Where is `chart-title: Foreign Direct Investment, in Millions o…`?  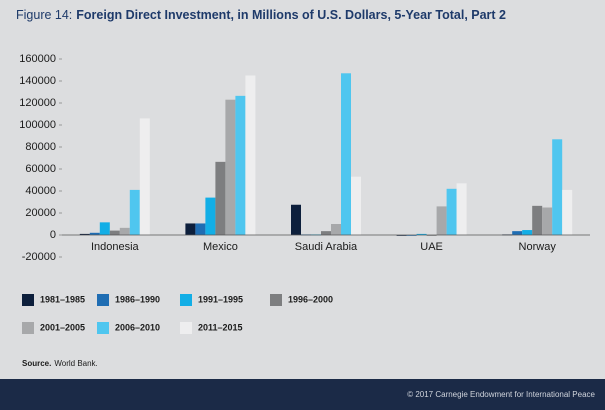 chart-title: Foreign Direct Investment, in Millions o… is located at coordinates (291, 15).